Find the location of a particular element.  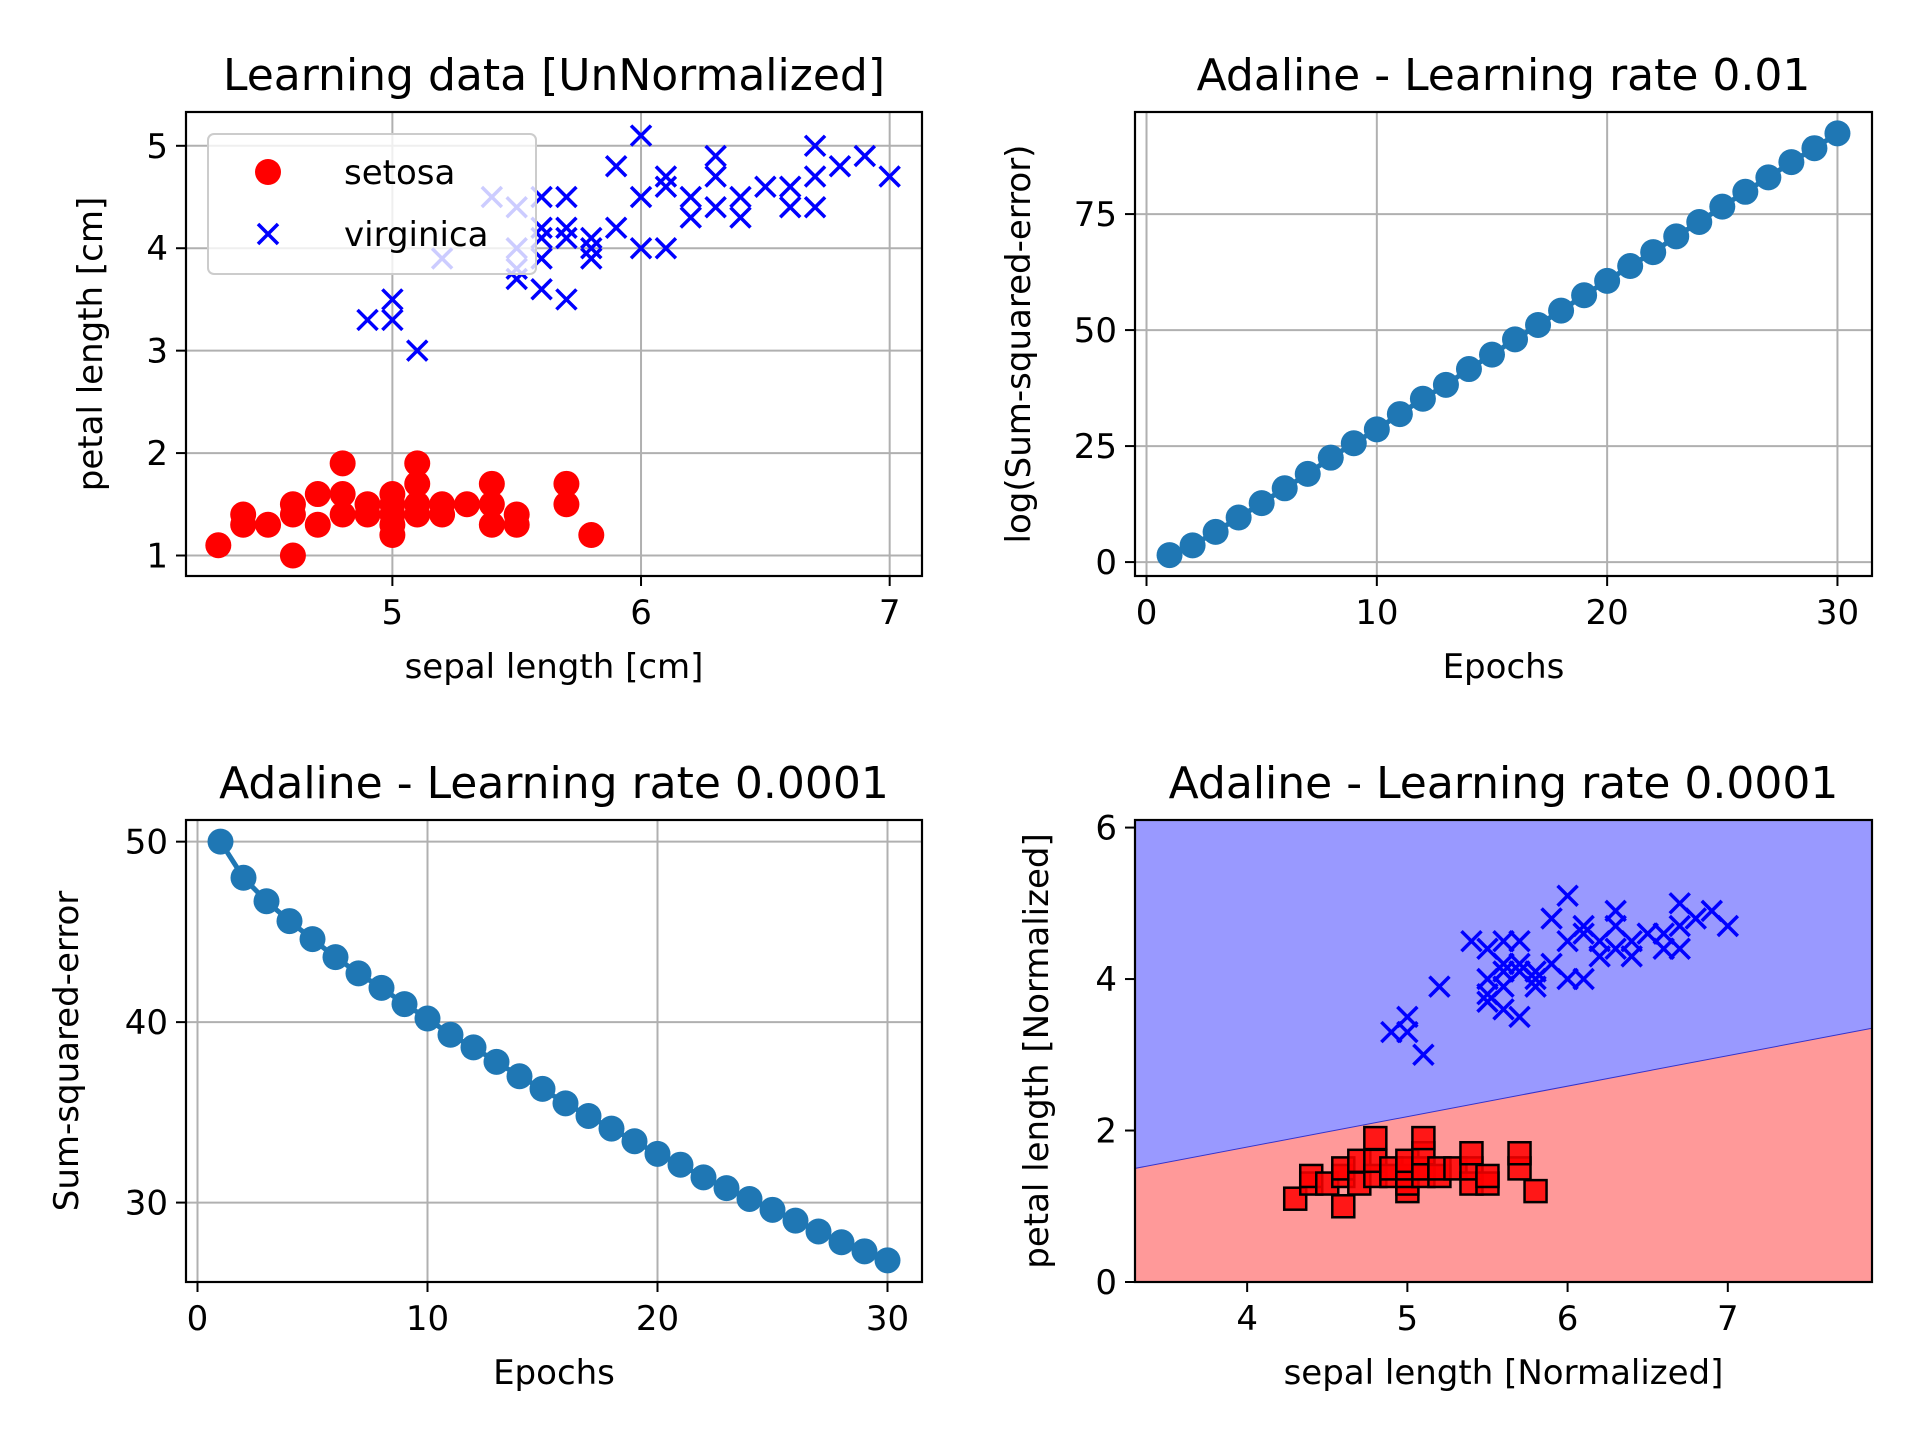

axes-frame is located at coordinates (1503, 344).